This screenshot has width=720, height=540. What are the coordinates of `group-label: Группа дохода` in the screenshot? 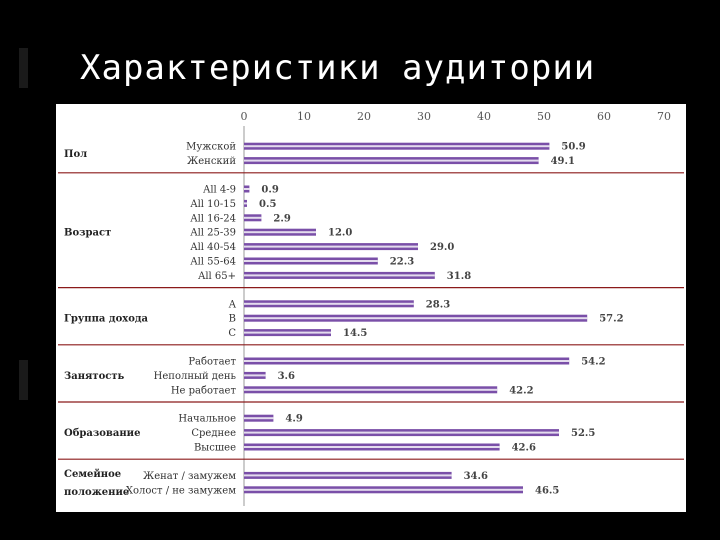 It's located at (106, 319).